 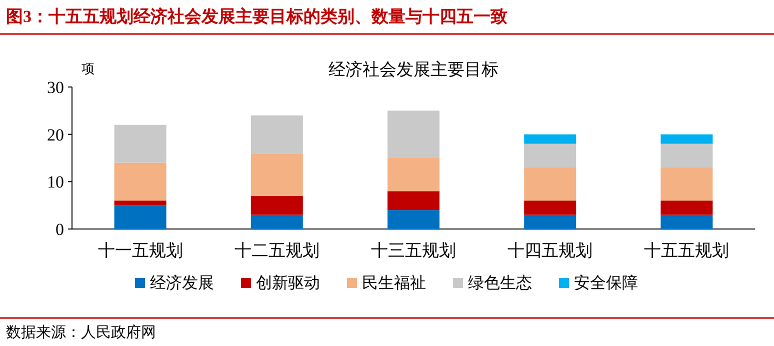 What do you see at coordinates (550, 250) in the screenshot?
I see `x-tick-label: 十四五规划` at bounding box center [550, 250].